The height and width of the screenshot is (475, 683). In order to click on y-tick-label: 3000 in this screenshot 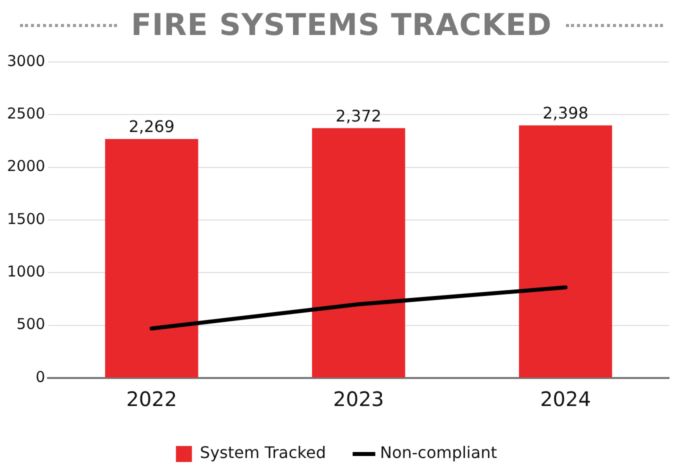, I will do `click(26, 61)`.